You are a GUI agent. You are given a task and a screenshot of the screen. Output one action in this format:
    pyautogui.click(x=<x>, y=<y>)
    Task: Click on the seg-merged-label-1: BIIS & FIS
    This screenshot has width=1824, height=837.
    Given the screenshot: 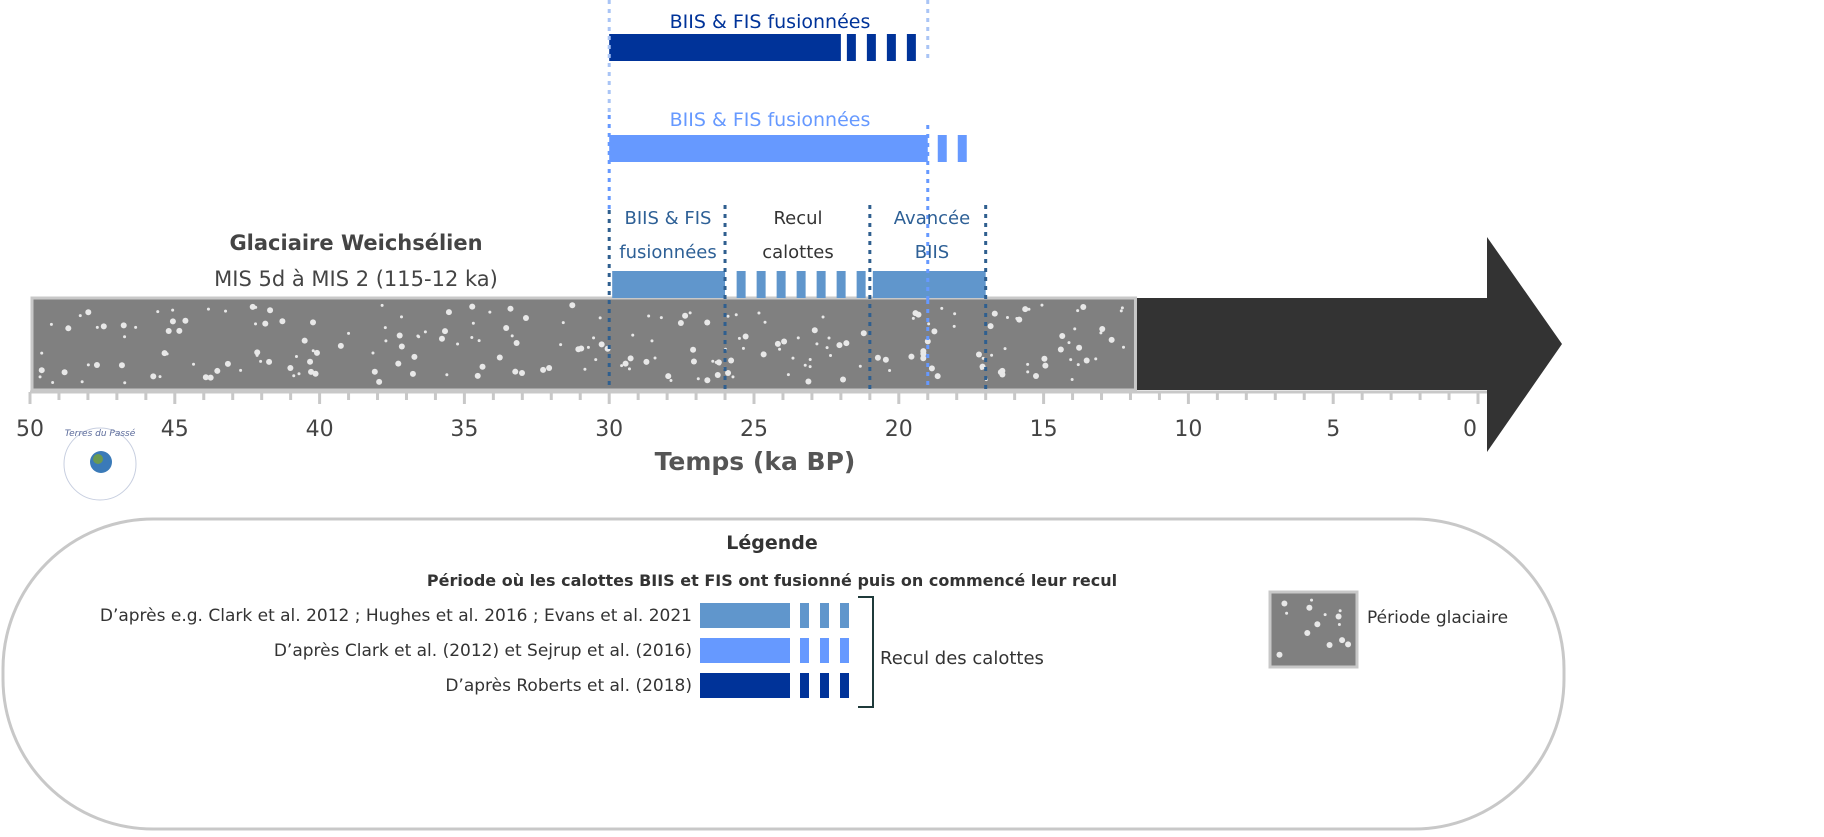 What is the action you would take?
    pyautogui.click(x=668, y=218)
    